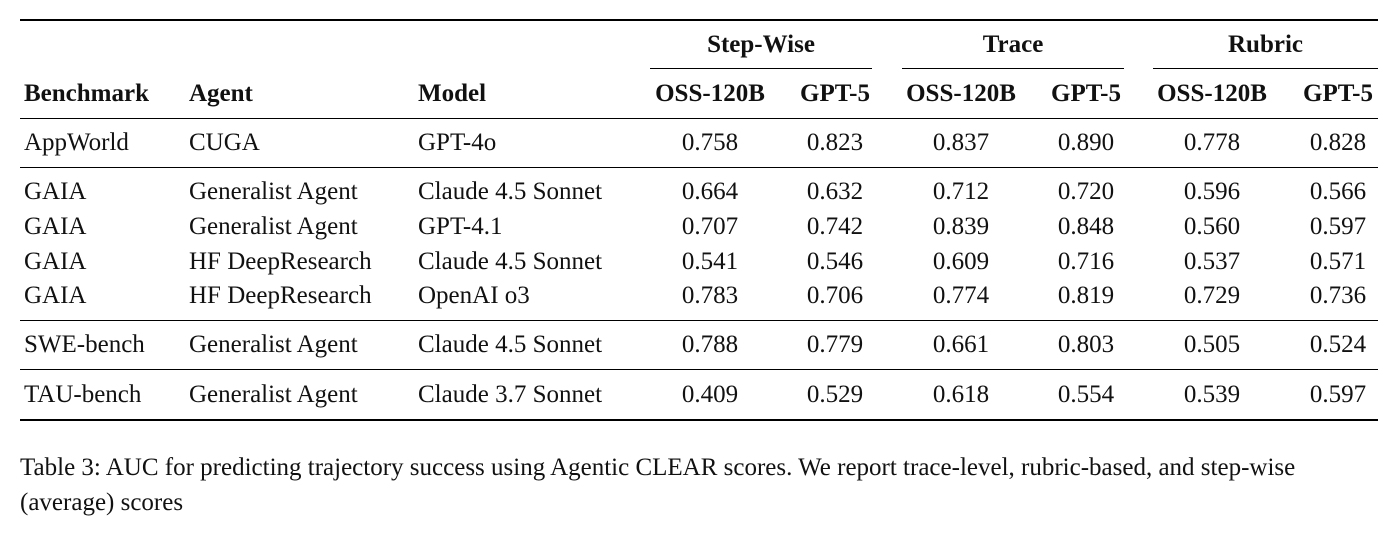 The height and width of the screenshot is (535, 1399). Describe the element at coordinates (761, 44) in the screenshot. I see `group-header-stepwise: Step-Wise` at that location.